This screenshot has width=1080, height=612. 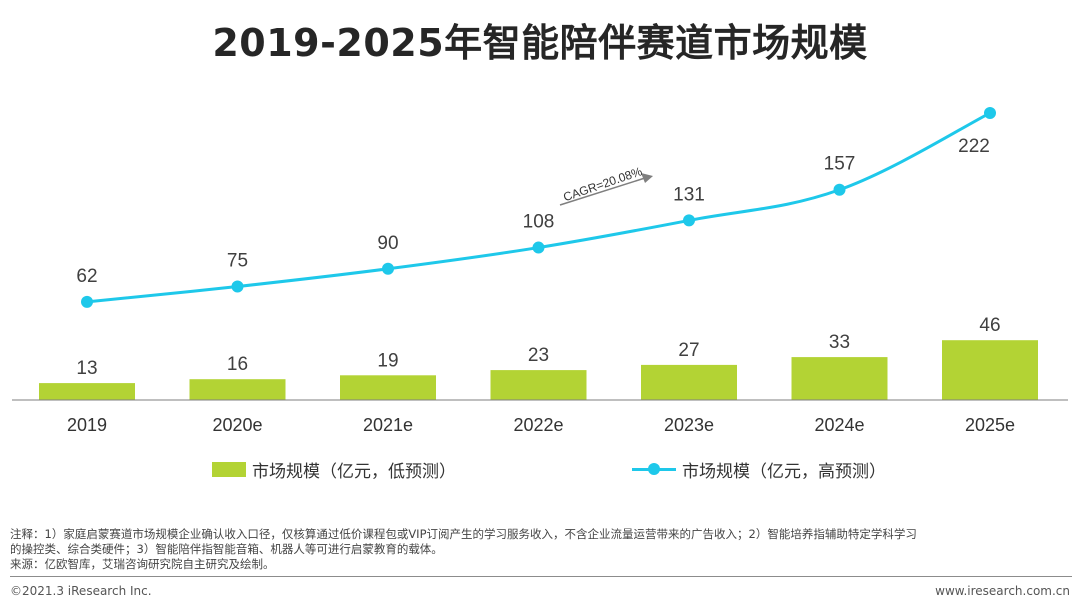 I want to click on bar-2019, so click(x=87, y=391).